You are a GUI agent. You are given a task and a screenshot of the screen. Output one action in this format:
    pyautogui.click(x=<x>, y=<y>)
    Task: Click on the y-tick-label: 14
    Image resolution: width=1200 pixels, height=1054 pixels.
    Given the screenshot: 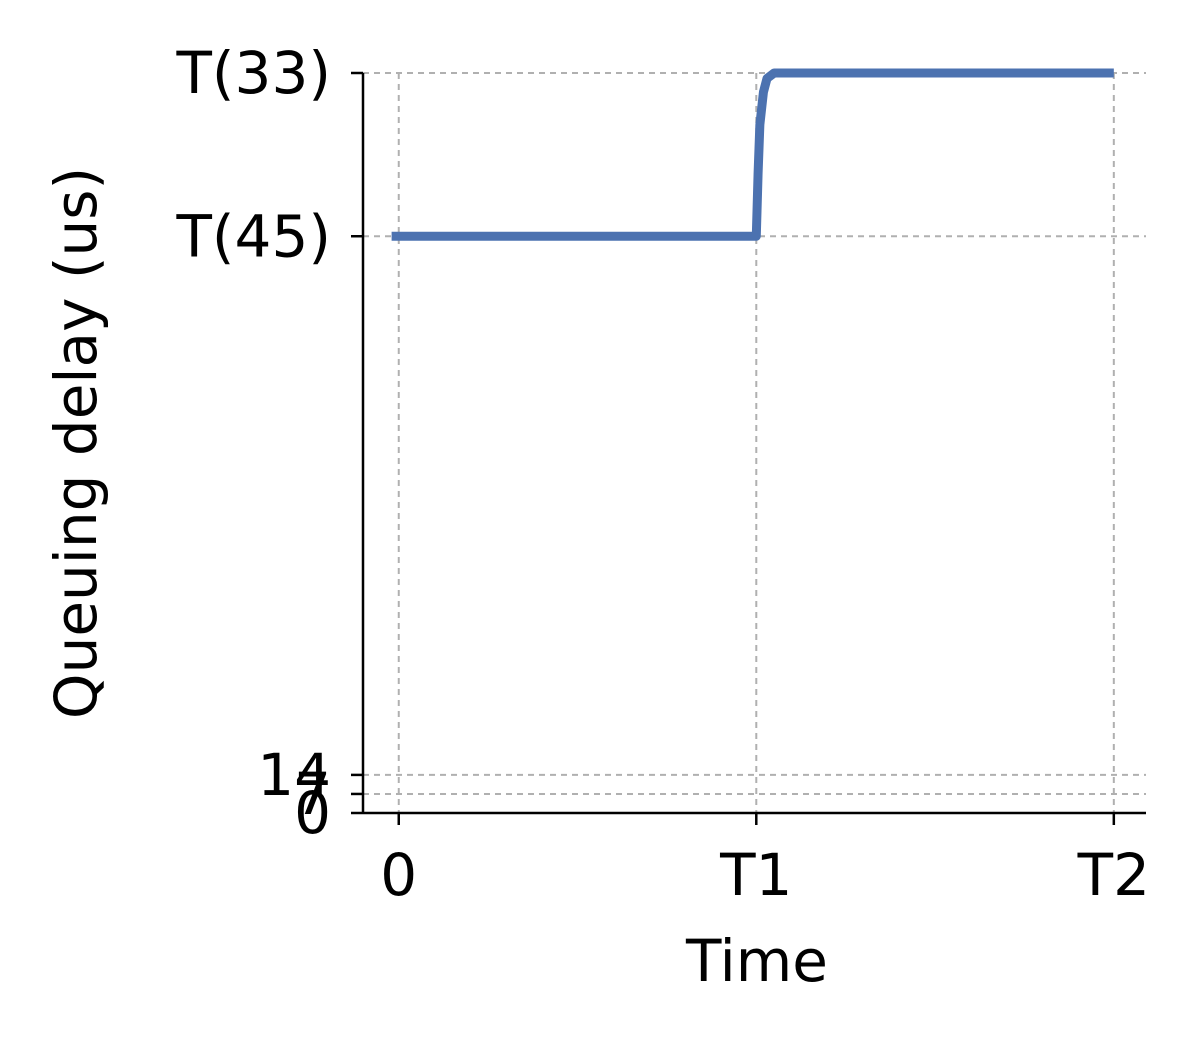 What is the action you would take?
    pyautogui.click(x=294, y=775)
    